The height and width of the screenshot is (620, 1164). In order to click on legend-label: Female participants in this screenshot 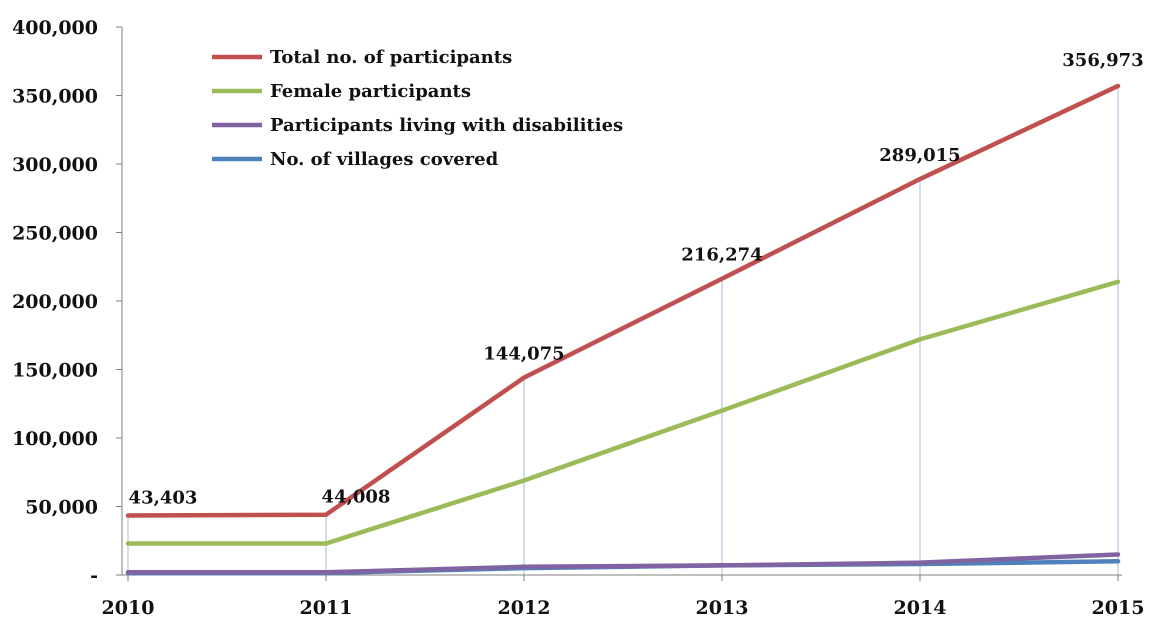, I will do `click(370, 91)`.